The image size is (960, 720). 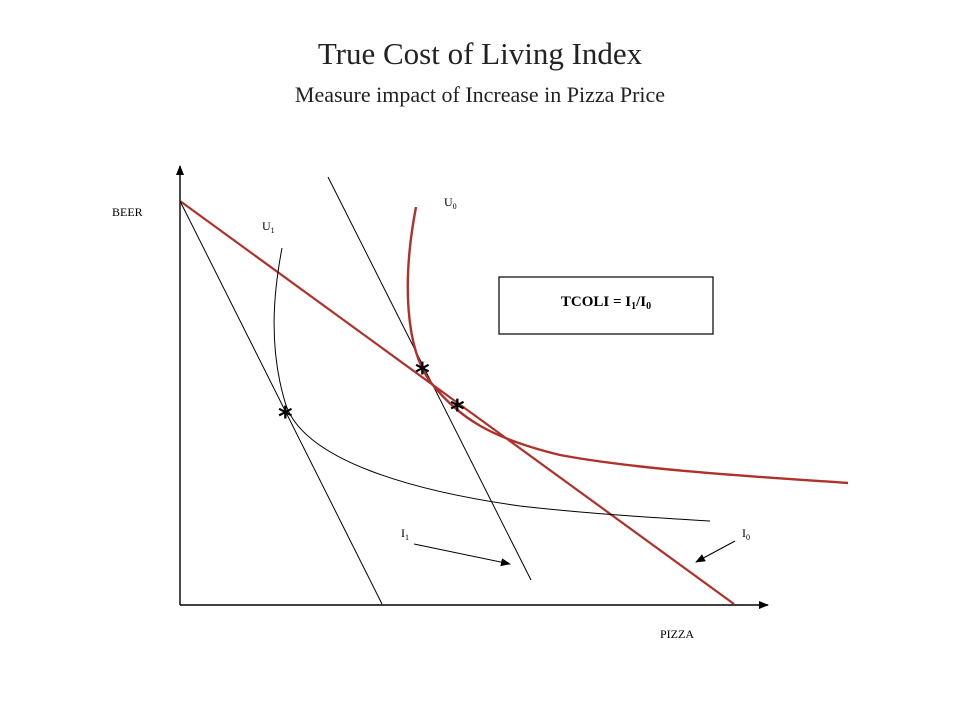 What do you see at coordinates (677, 634) in the screenshot?
I see `x-axis-label: PIZZA` at bounding box center [677, 634].